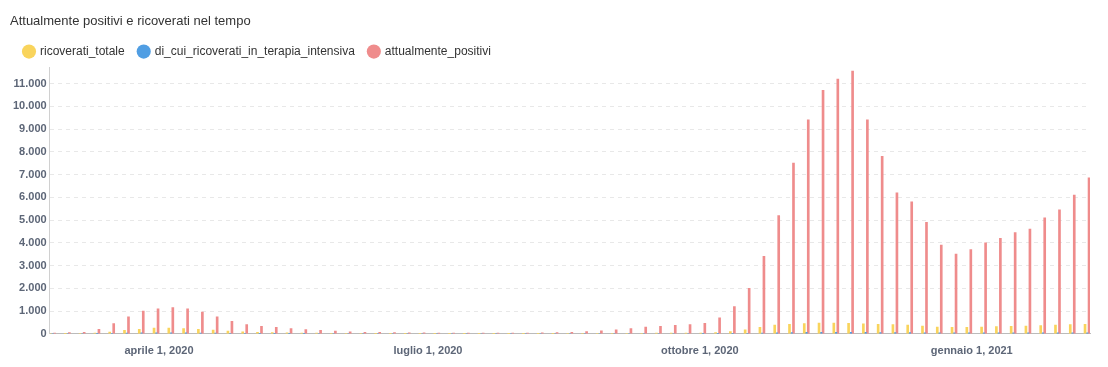 The height and width of the screenshot is (367, 1108). What do you see at coordinates (33, 264) in the screenshot?
I see `y-tick-label: 3.000` at bounding box center [33, 264].